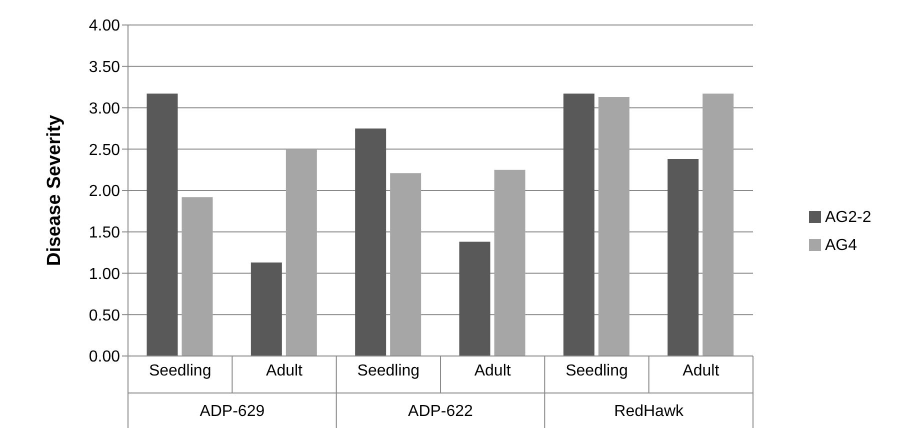 The height and width of the screenshot is (447, 921). What do you see at coordinates (54, 190) in the screenshot?
I see `y-axis-title: Disease Severity` at bounding box center [54, 190].